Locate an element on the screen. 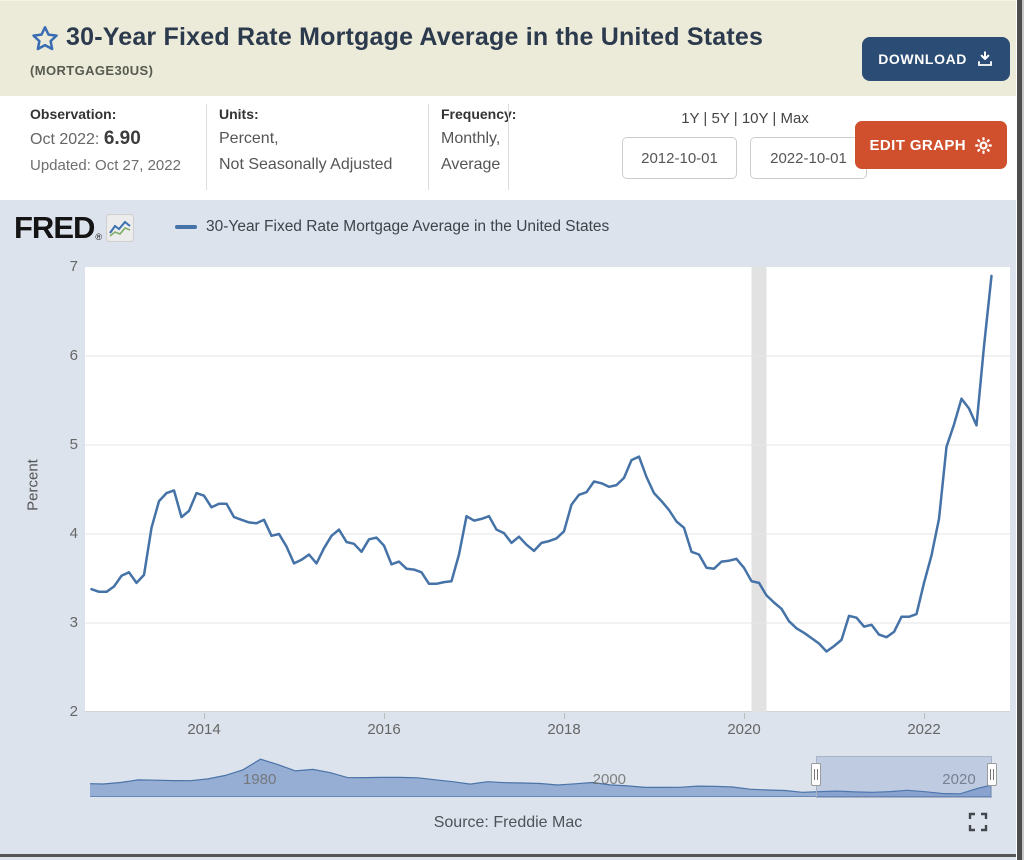 Image resolution: width=1024 pixels, height=860 pixels. fullscreen-icon is located at coordinates (978, 822).